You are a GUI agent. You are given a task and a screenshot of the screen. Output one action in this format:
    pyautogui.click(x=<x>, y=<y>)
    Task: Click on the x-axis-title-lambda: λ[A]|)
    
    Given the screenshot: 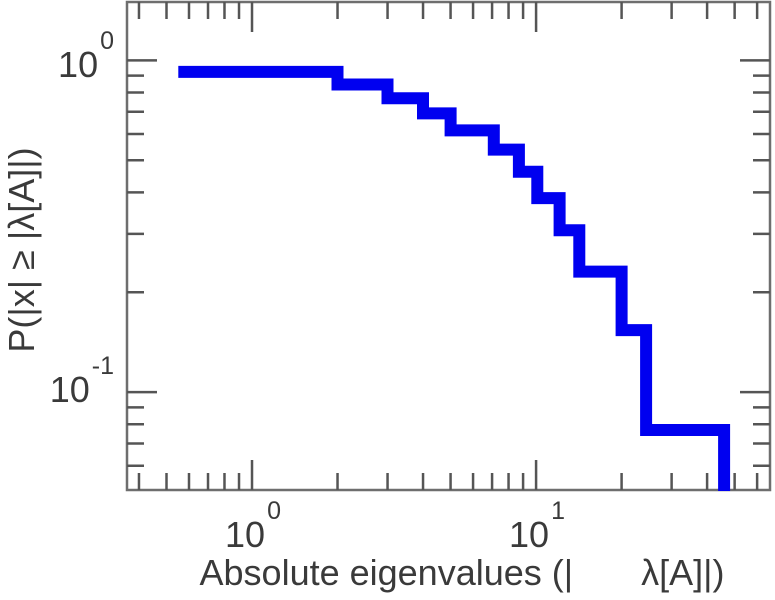 What is the action you would take?
    pyautogui.click(x=683, y=572)
    